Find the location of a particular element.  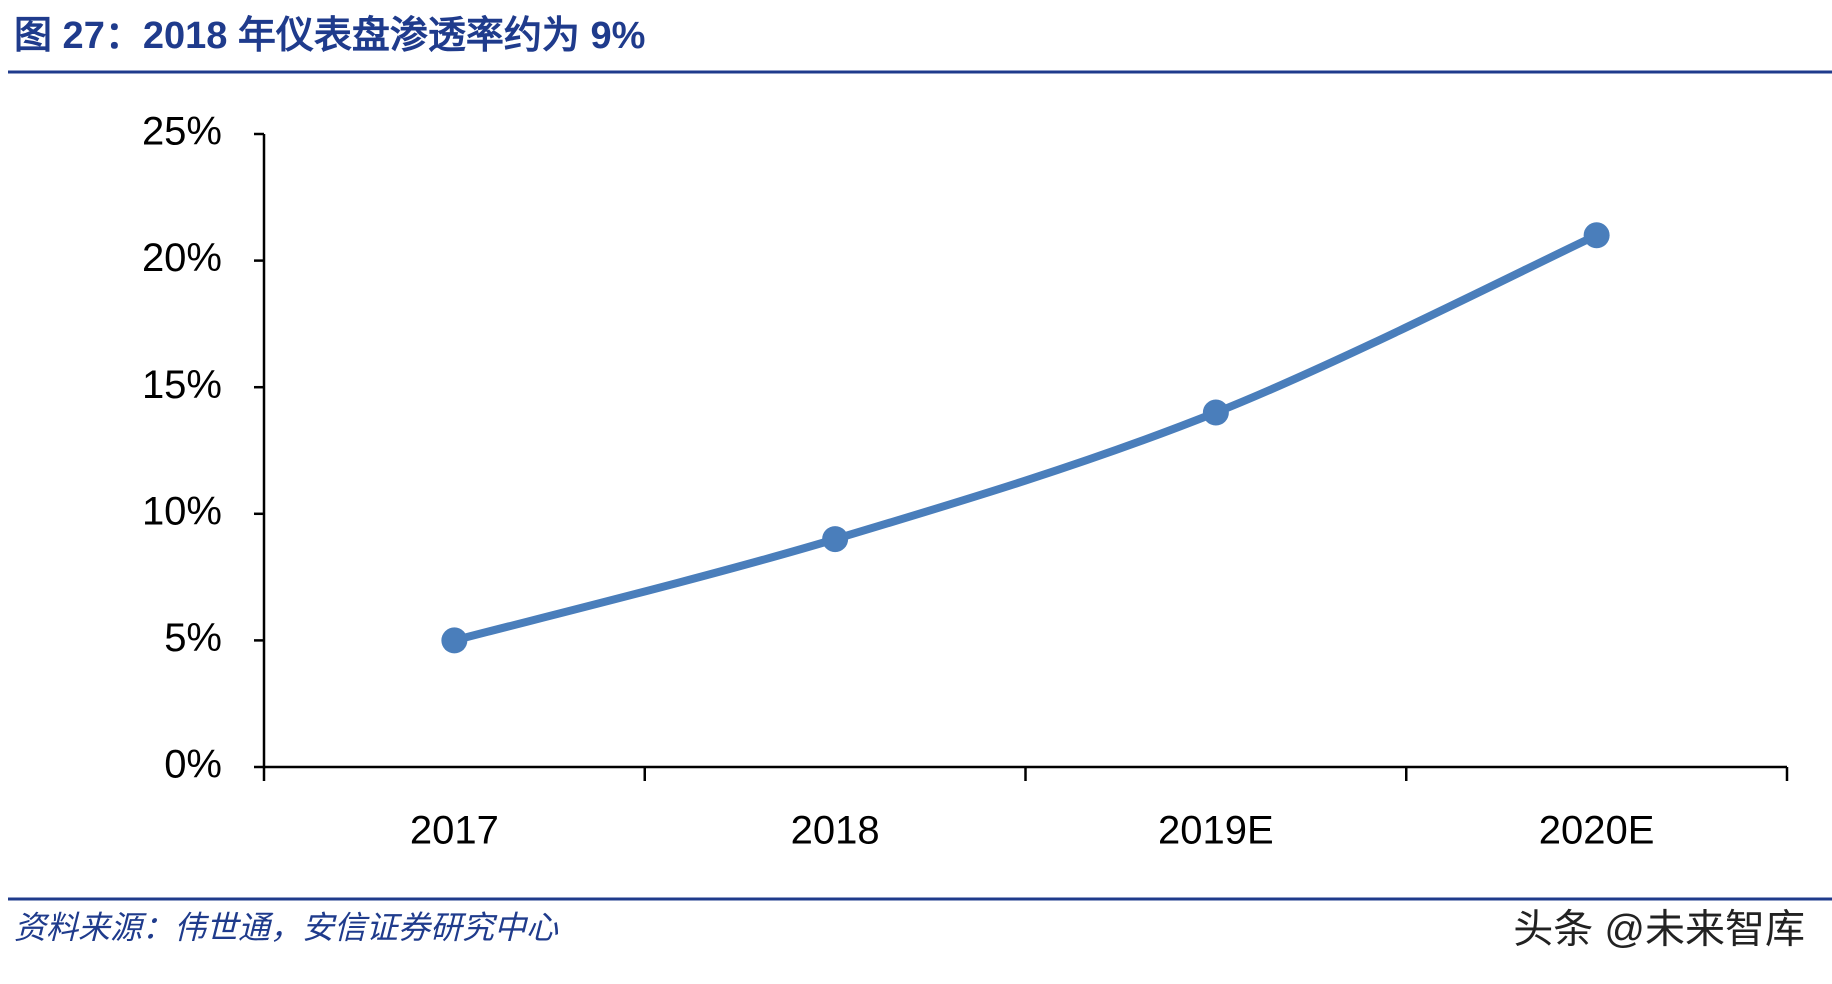

y-tick-label: 15% is located at coordinates (182, 385).